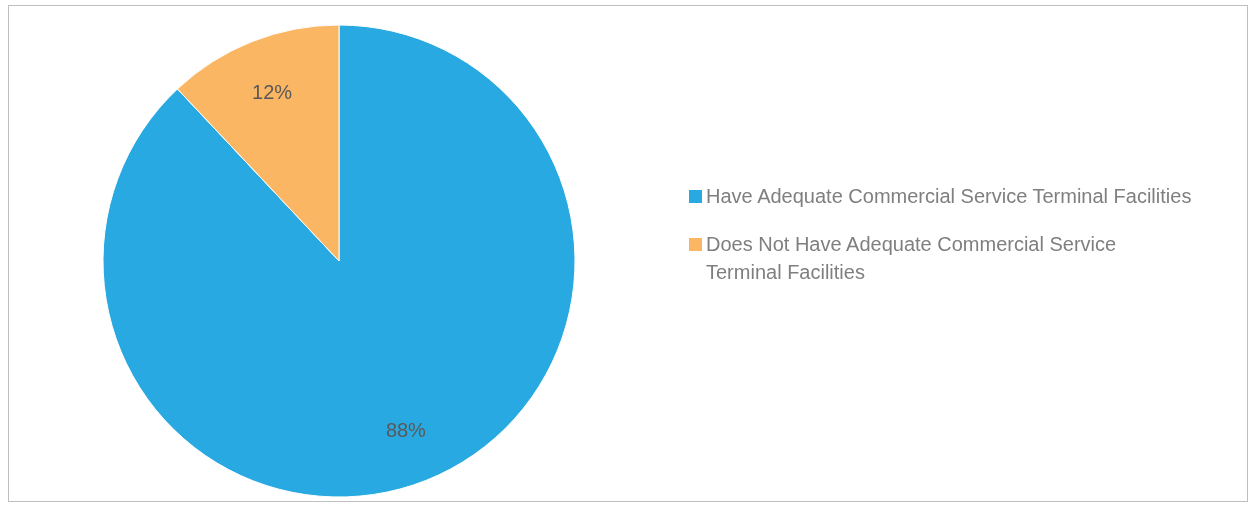 The width and height of the screenshot is (1250, 505). I want to click on legend-label: Have Adequate Commercial Service Terminal Facilities, so click(949, 196).